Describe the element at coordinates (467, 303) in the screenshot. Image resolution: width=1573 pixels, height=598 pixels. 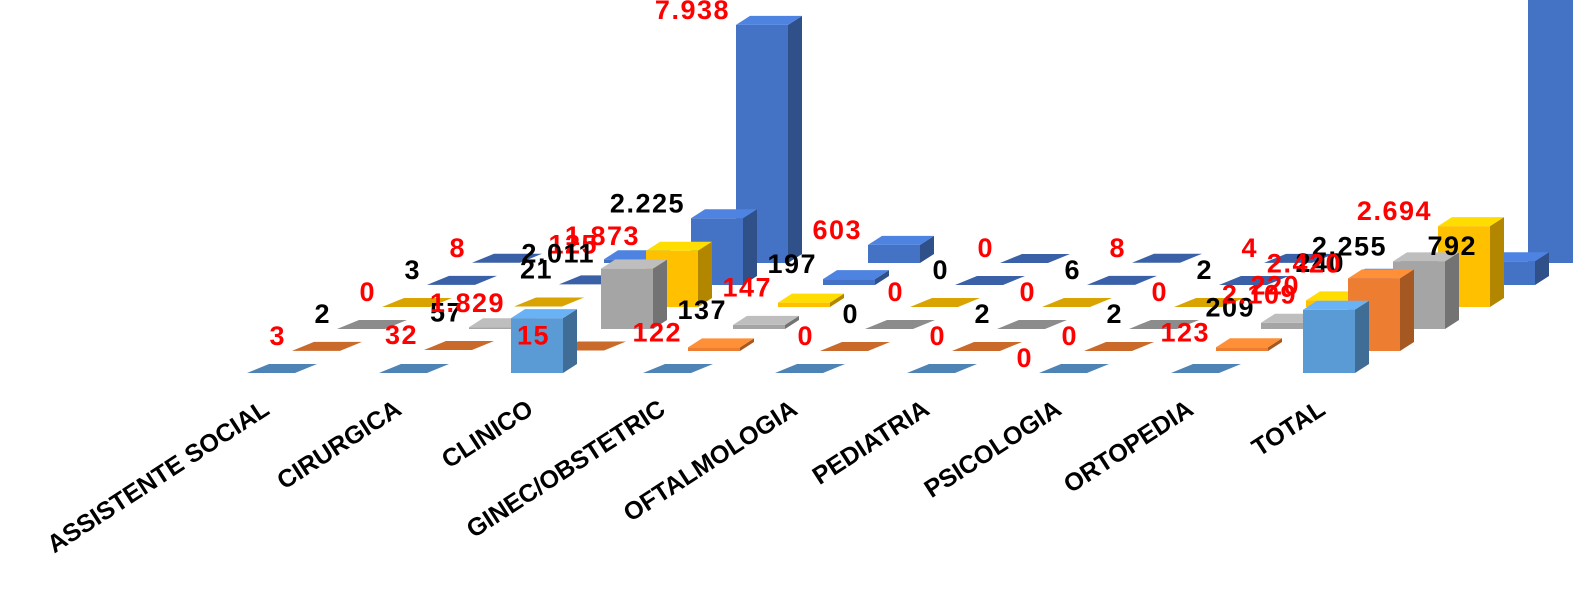
I see `data-label: 1.829` at that location.